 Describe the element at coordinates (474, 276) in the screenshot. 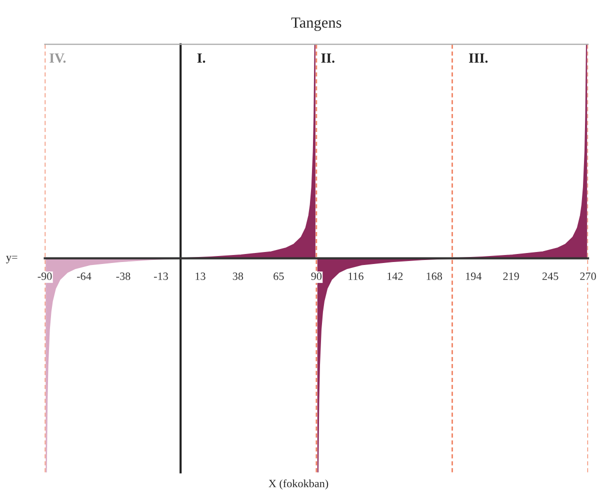

I see `x-tick-label: 194` at that location.